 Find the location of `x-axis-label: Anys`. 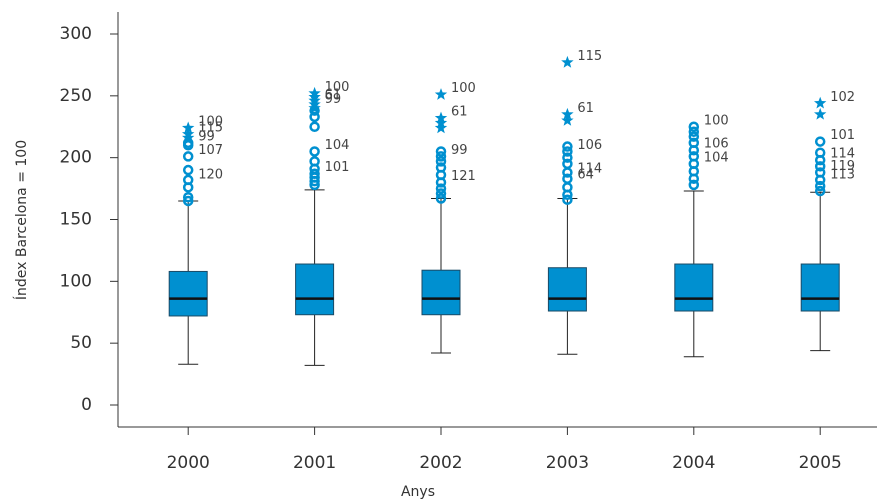

x-axis-label: Anys is located at coordinates (418, 492).